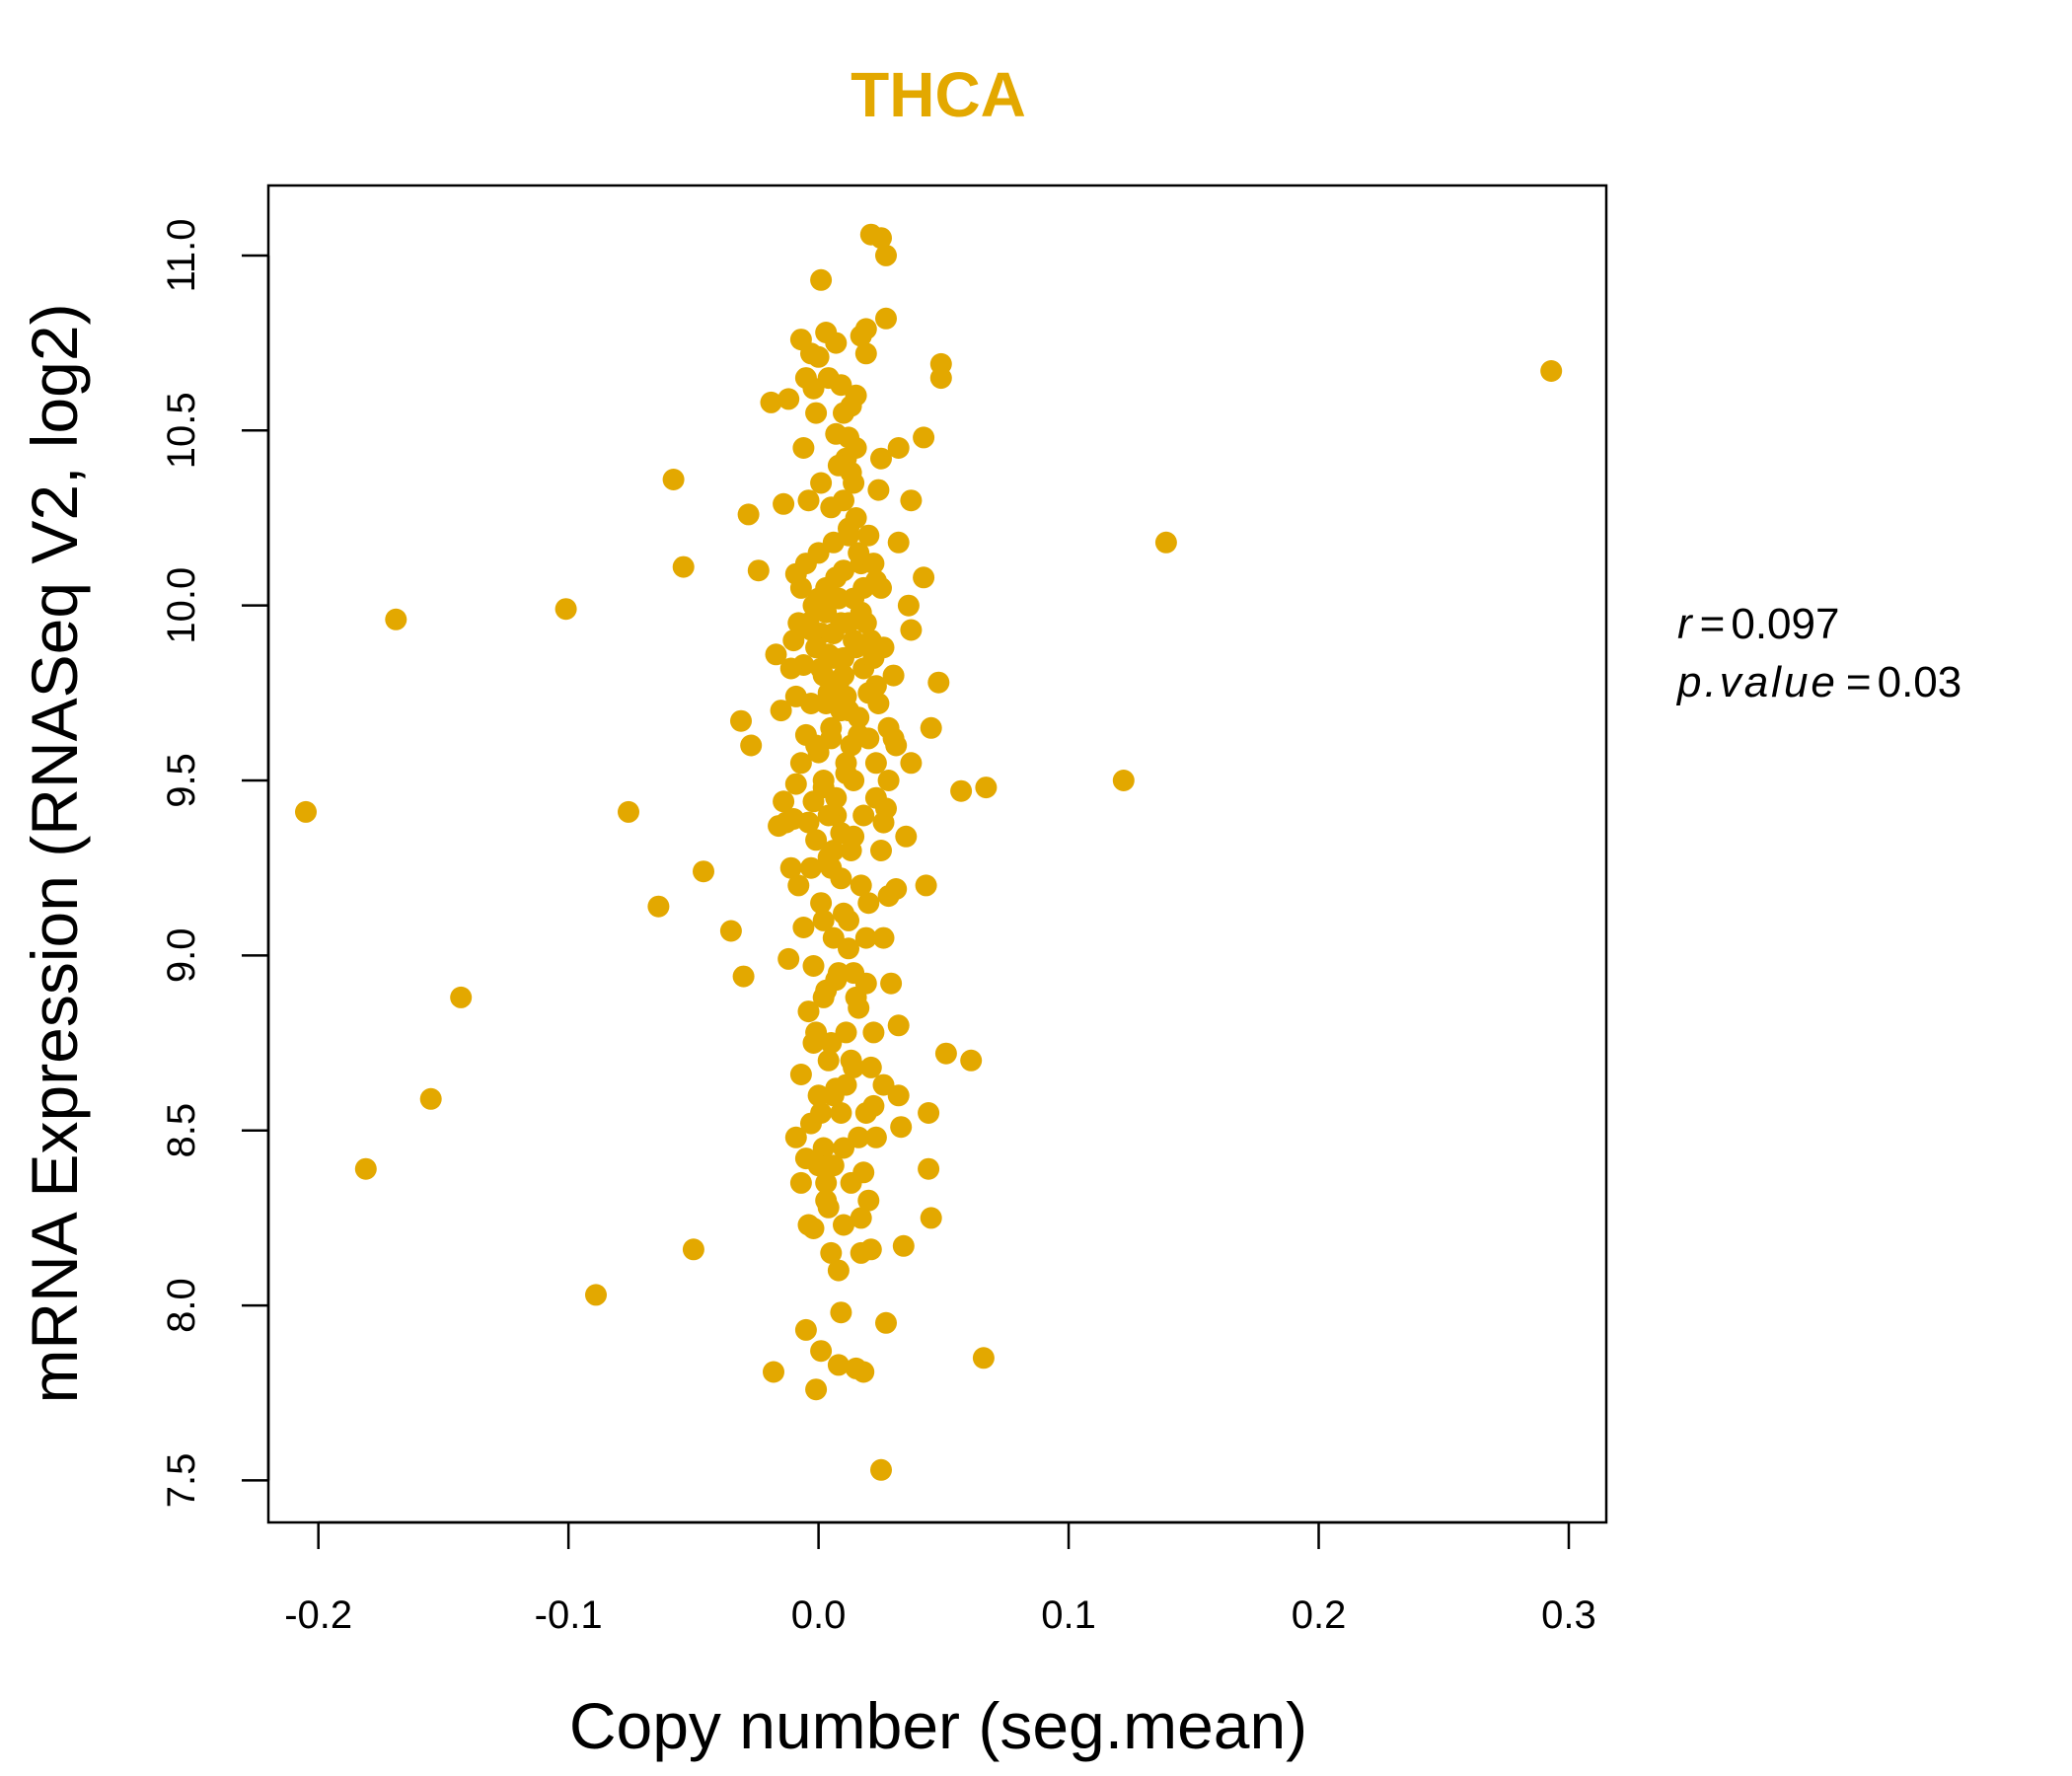 Image resolution: width=2072 pixels, height=1776 pixels. I want to click on p-equals: =, so click(1859, 682).